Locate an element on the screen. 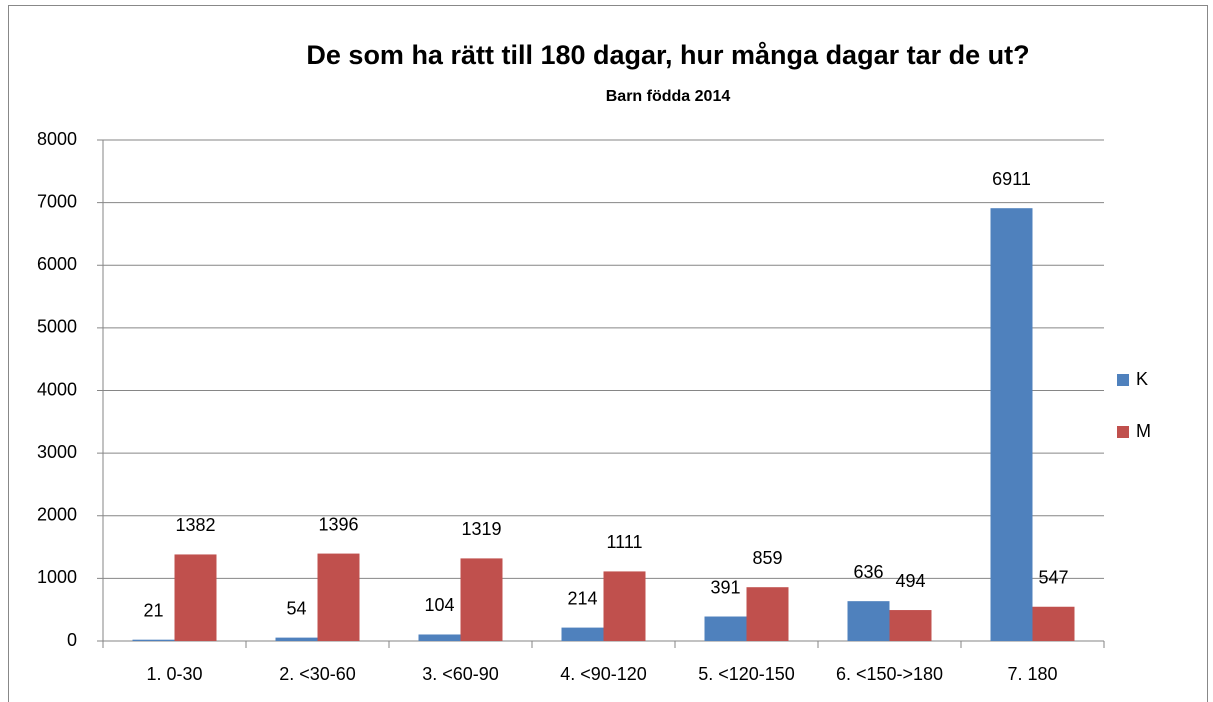  y-tick-label: 7000 is located at coordinates (57, 201).